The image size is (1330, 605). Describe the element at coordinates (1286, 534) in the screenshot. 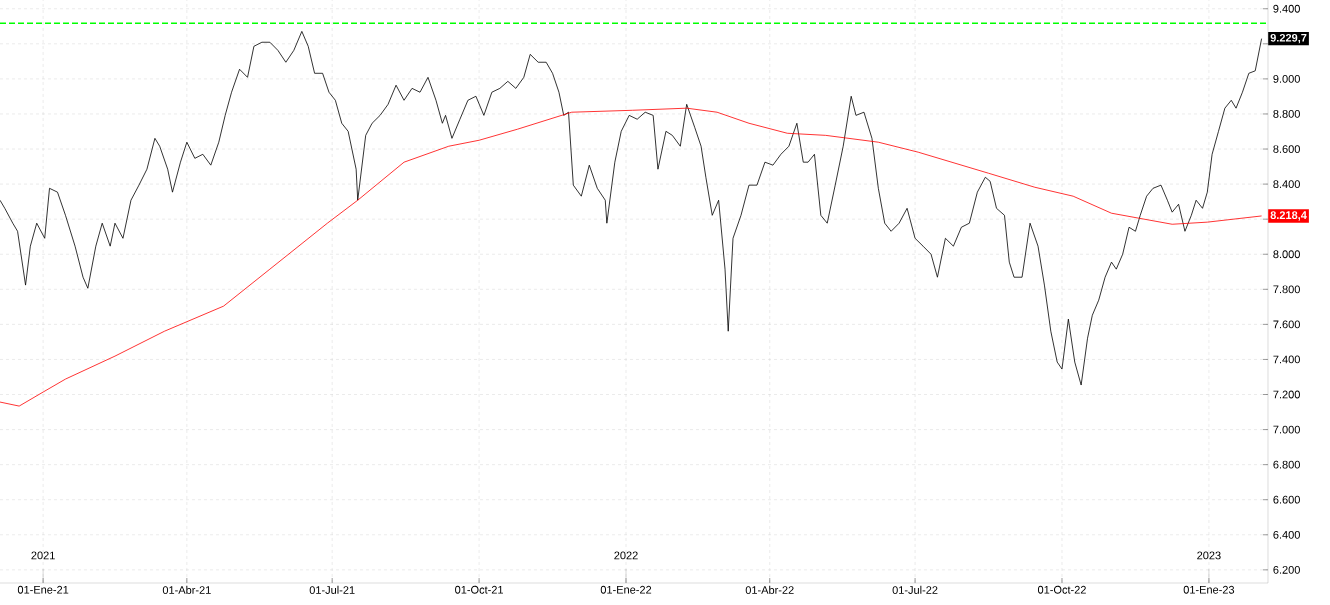

I see `y-tick-label: 6.400` at that location.